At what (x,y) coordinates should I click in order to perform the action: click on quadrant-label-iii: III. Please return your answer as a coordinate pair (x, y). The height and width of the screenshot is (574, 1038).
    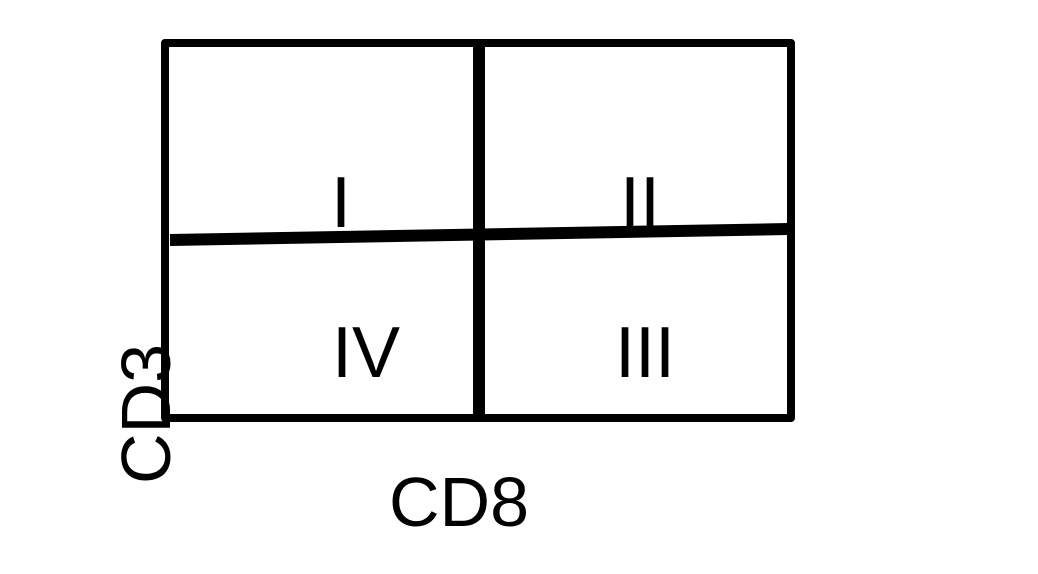
    Looking at the image, I should click on (645, 353).